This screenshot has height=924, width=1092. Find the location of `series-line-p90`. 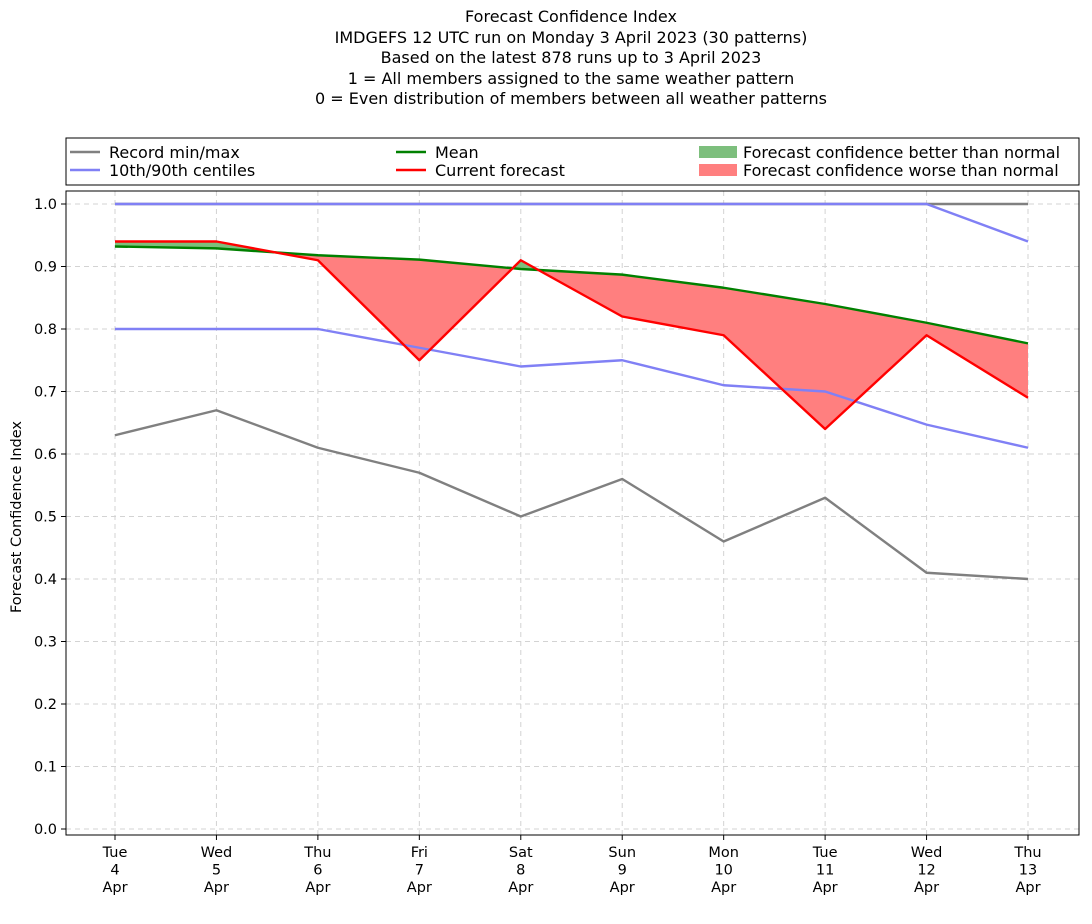

series-line-p90 is located at coordinates (572, 222).